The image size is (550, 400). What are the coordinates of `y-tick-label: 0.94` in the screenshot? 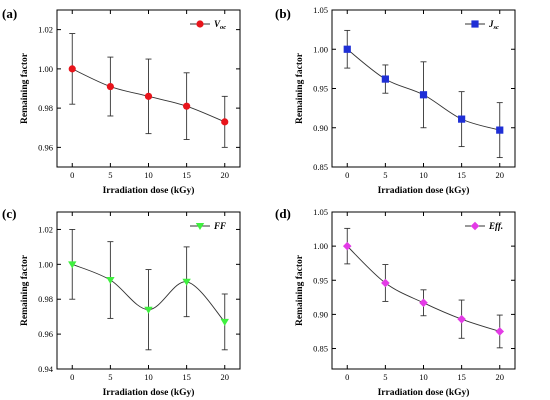 It's located at (46, 369).